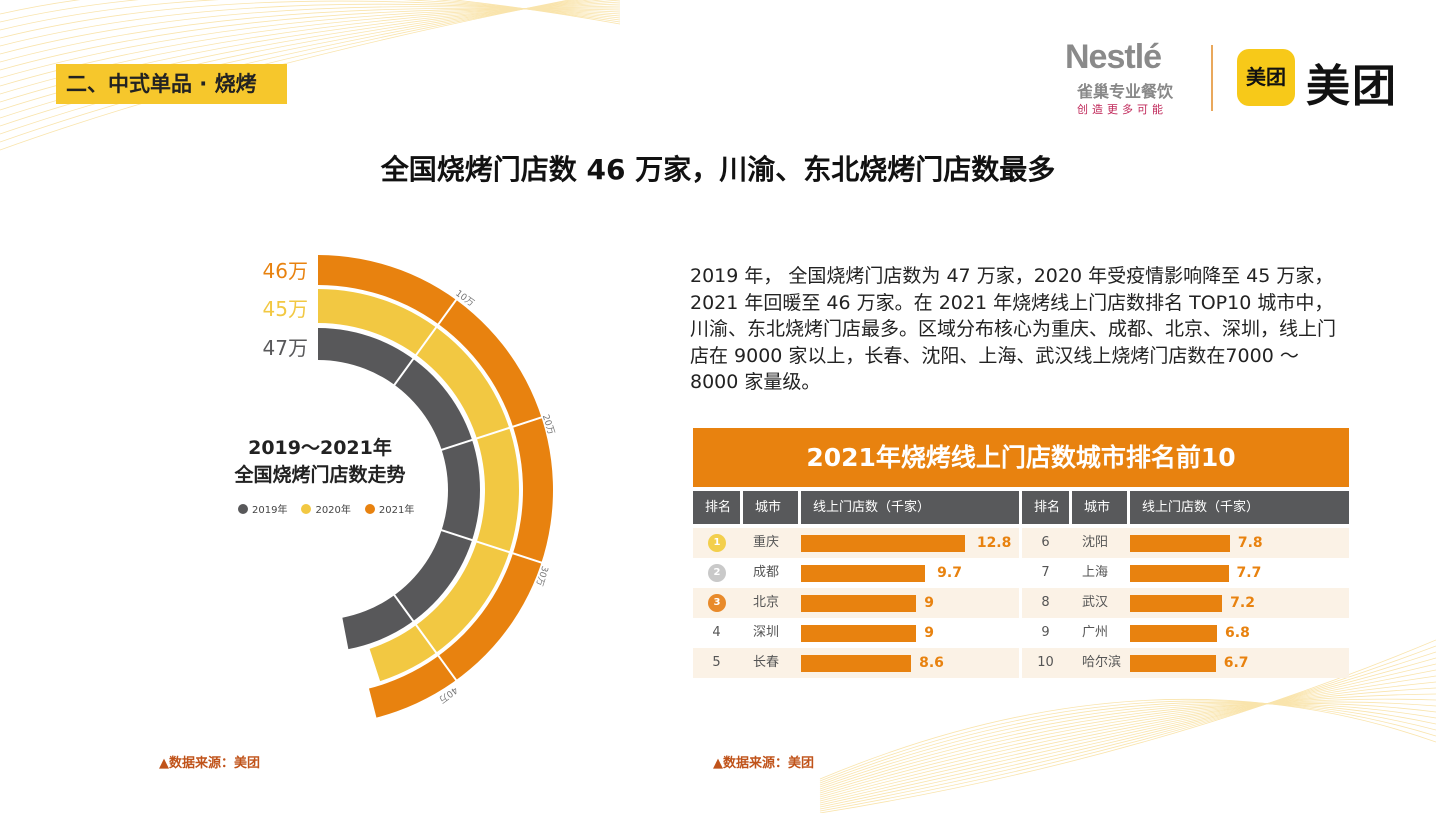 This screenshot has width=1436, height=813. Describe the element at coordinates (763, 763) in the screenshot. I see `source-note-right: ▲数据来源：美团` at that location.